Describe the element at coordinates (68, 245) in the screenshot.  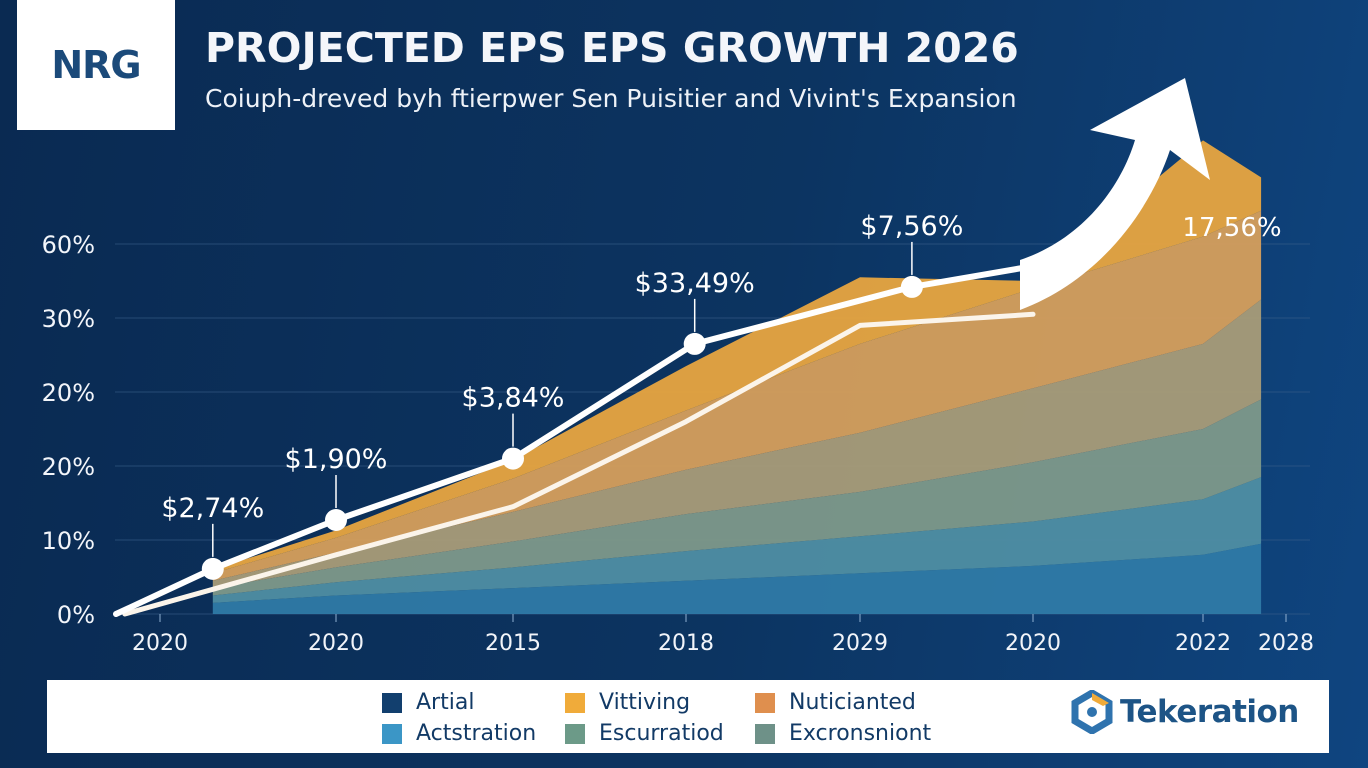
I see `y-tick-label: 60%` at that location.